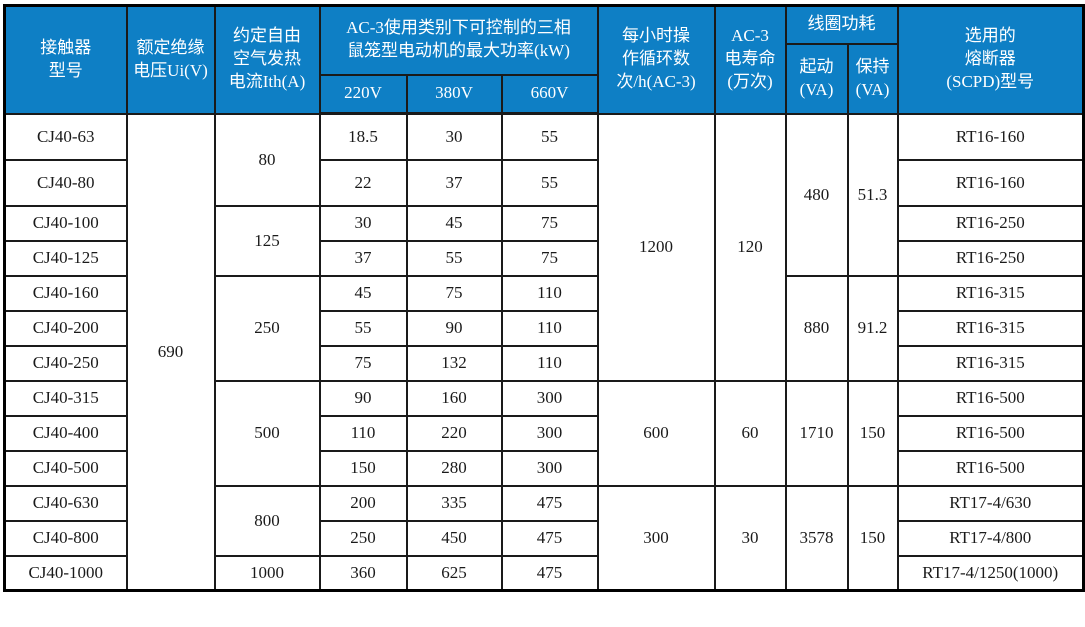 The width and height of the screenshot is (1085, 627). What do you see at coordinates (267, 159) in the screenshot?
I see `table-cell: 80` at bounding box center [267, 159].